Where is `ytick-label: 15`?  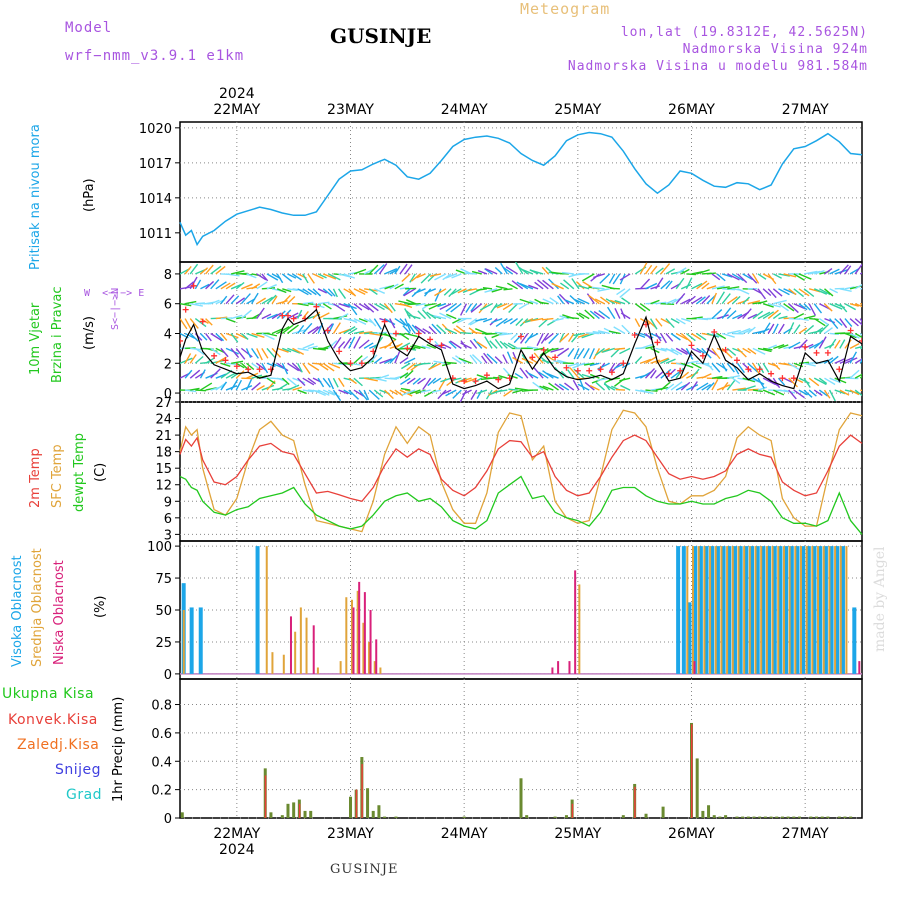
ytick-label: 15 is located at coordinates (163, 469).